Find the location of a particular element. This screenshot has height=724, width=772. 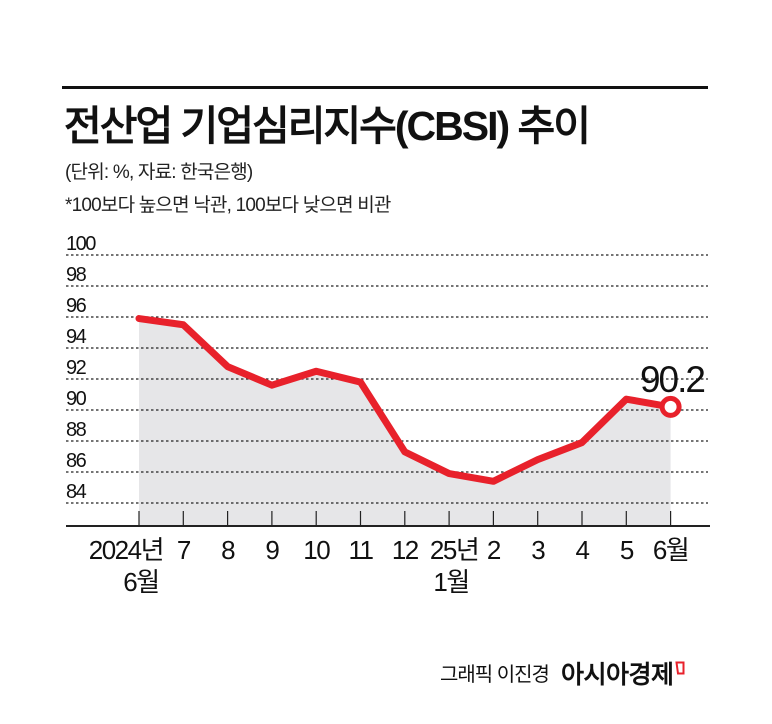

x-tick-label: 4 is located at coordinates (583, 550).